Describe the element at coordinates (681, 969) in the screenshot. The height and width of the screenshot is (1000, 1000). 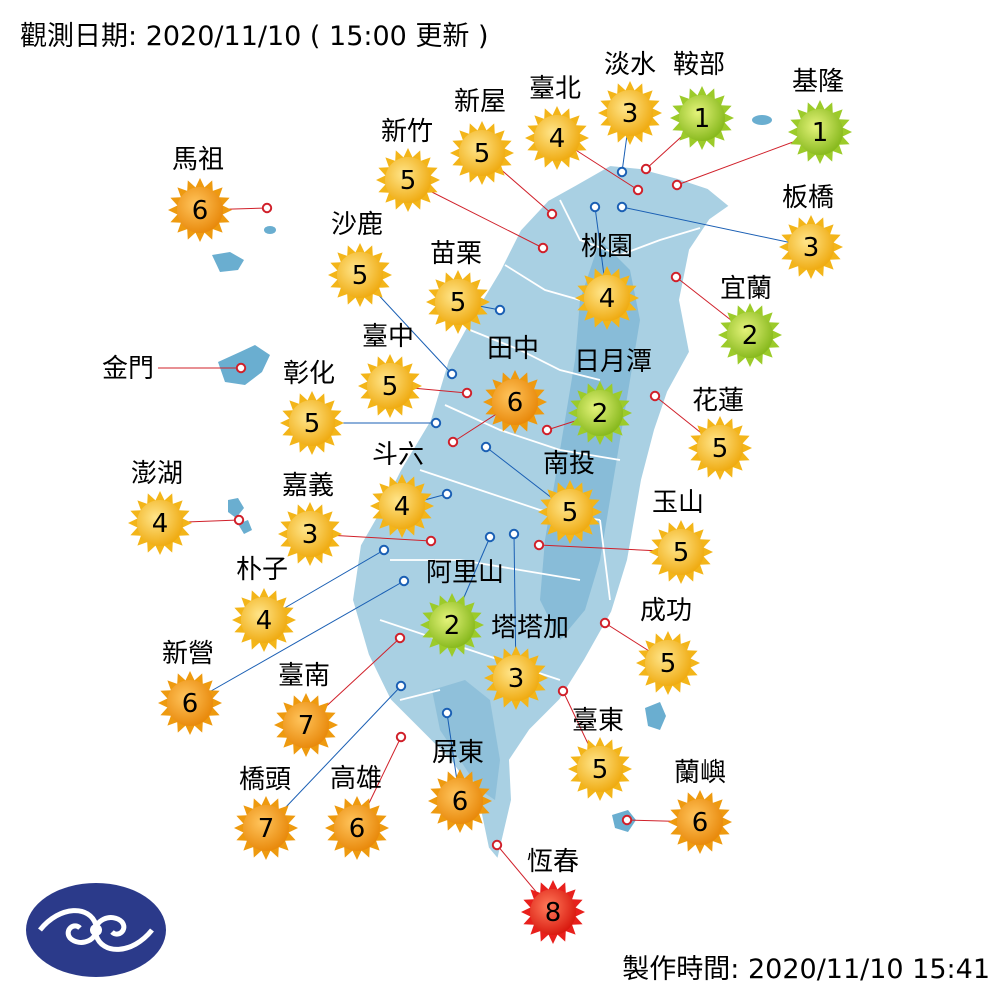
I see `produced-label: 製作時間:` at that location.